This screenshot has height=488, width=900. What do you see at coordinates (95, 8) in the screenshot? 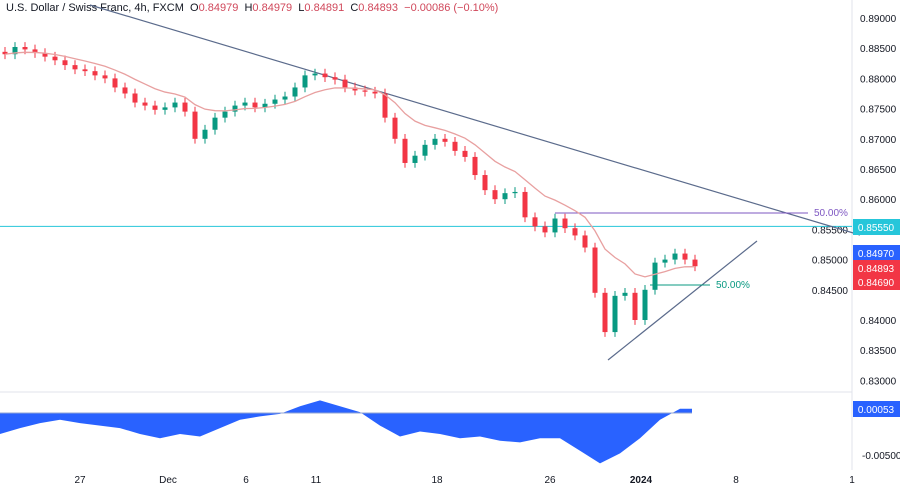
I see `symbol-title: U.S. Dollar / Swiss Franc, 4h, FXCM` at bounding box center [95, 8].